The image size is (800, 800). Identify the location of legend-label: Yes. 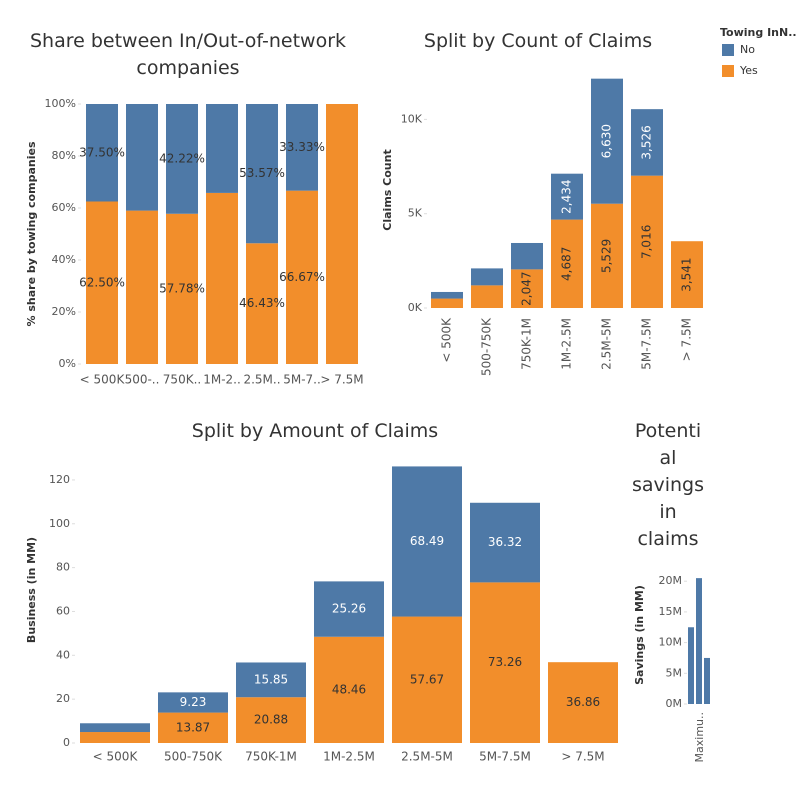
(748, 70).